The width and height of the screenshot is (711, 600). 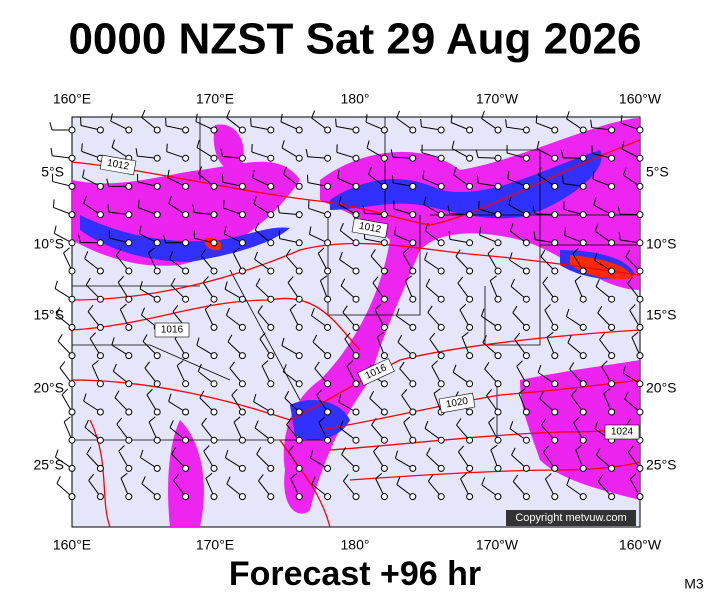 What do you see at coordinates (48, 244) in the screenshot?
I see `left-label: 10°S` at bounding box center [48, 244].